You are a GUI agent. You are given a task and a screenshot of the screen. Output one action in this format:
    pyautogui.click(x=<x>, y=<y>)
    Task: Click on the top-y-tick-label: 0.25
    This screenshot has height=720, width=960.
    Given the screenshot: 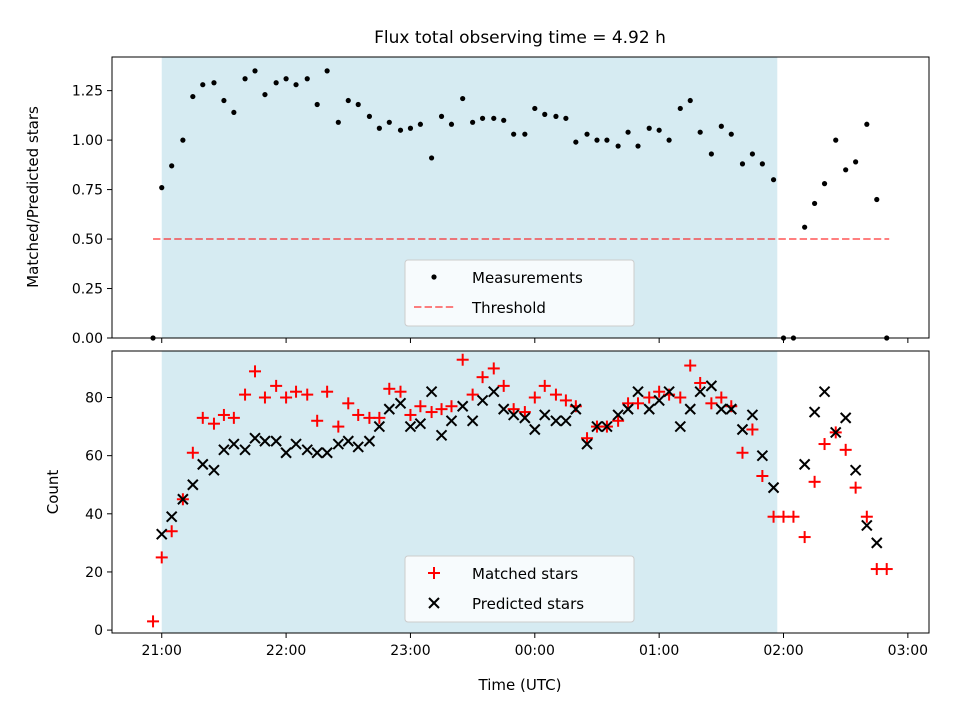 What is the action you would take?
    pyautogui.click(x=87, y=290)
    